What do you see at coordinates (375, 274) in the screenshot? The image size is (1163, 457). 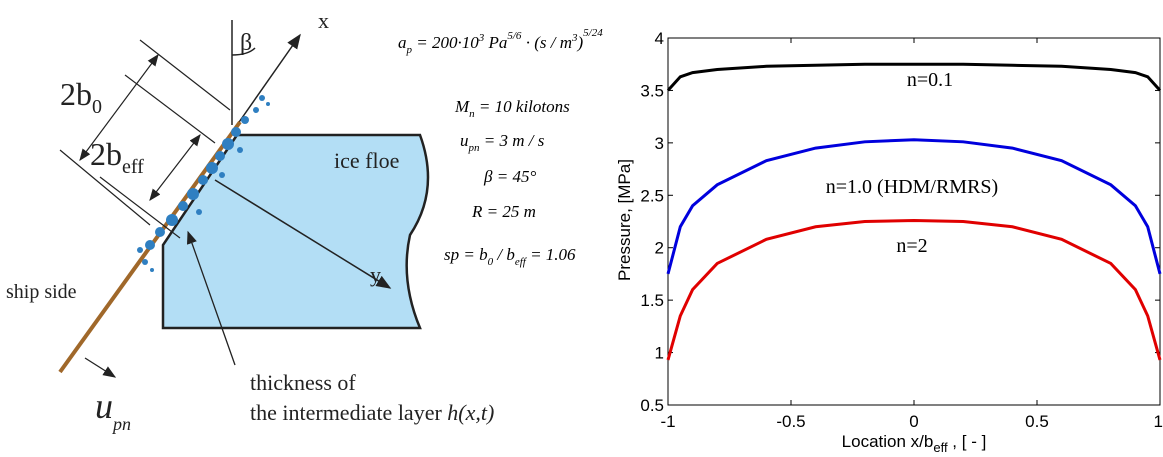 I see `label: y` at bounding box center [375, 274].